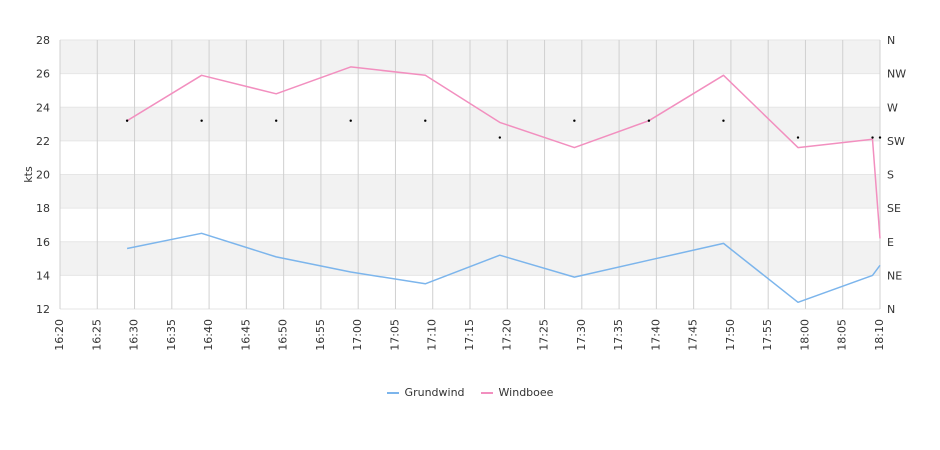 The image size is (940, 450). I want to click on right-axis-label: NE, so click(894, 275).